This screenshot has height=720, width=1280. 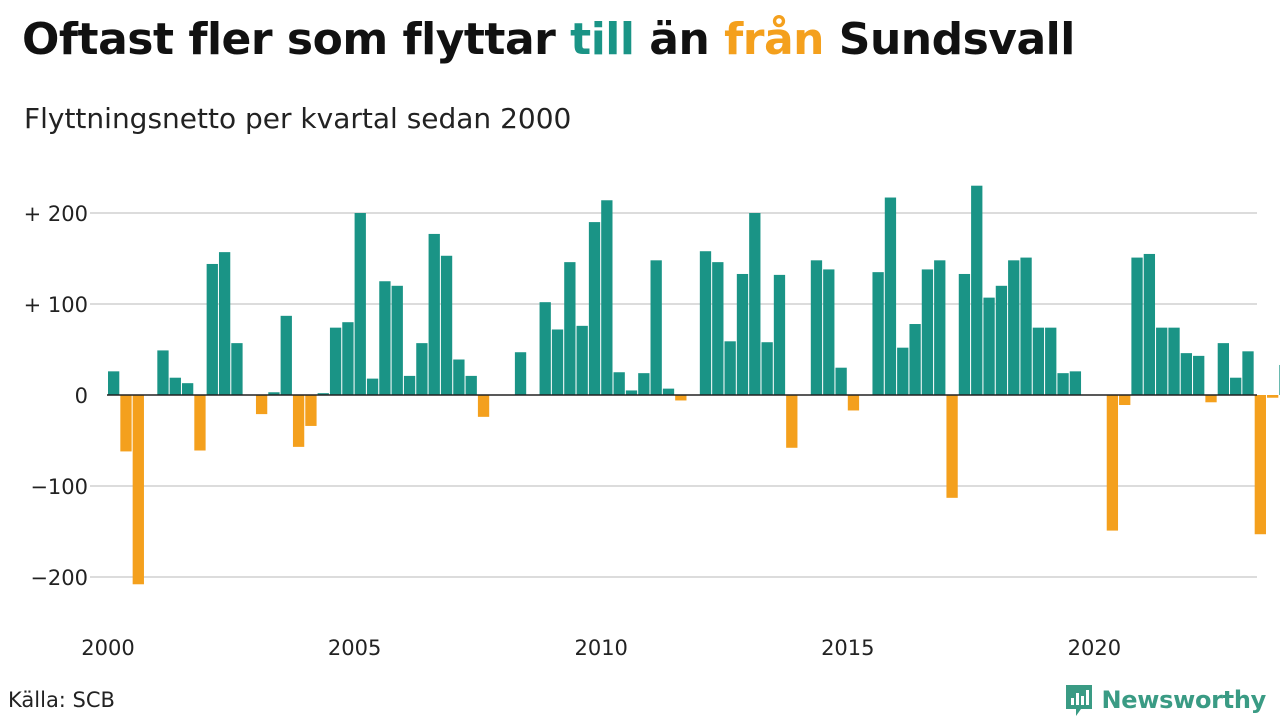 I want to click on x-tick-label: 2015, so click(x=847, y=648).